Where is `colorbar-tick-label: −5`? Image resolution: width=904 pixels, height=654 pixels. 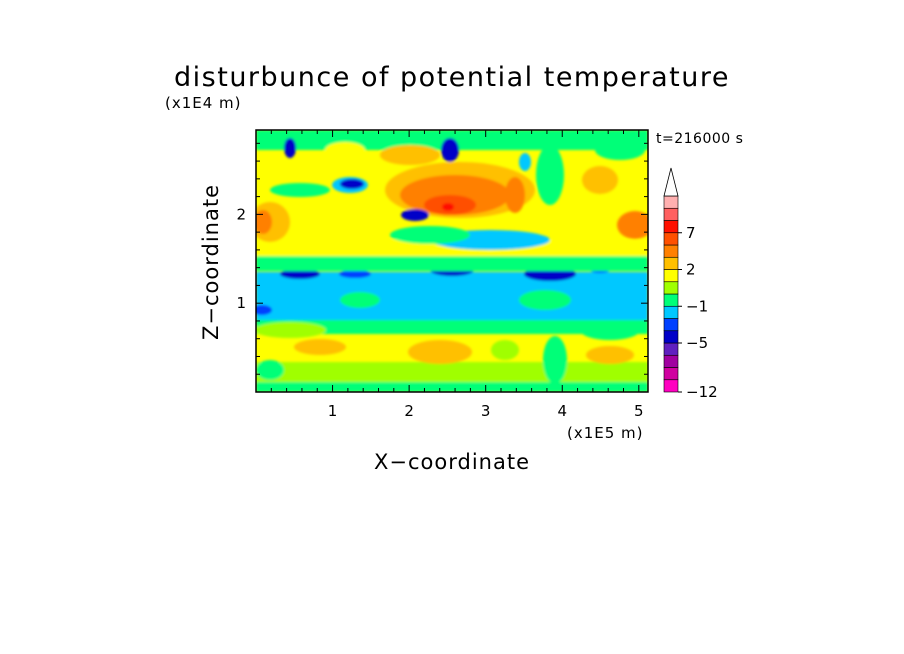
colorbar-tick-label: −5 is located at coordinates (697, 343).